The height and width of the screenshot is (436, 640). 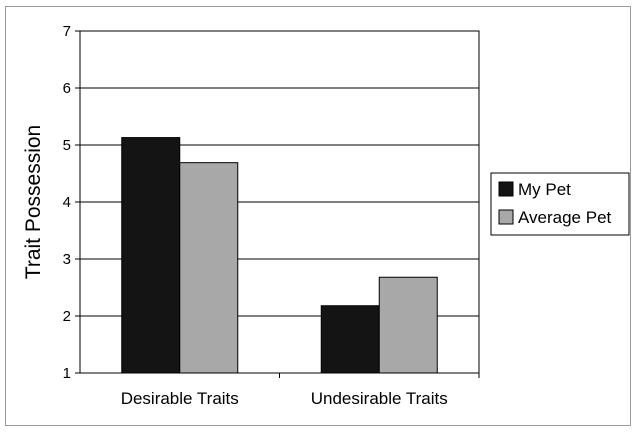 What do you see at coordinates (67, 31) in the screenshot?
I see `y-tick-label: 7` at bounding box center [67, 31].